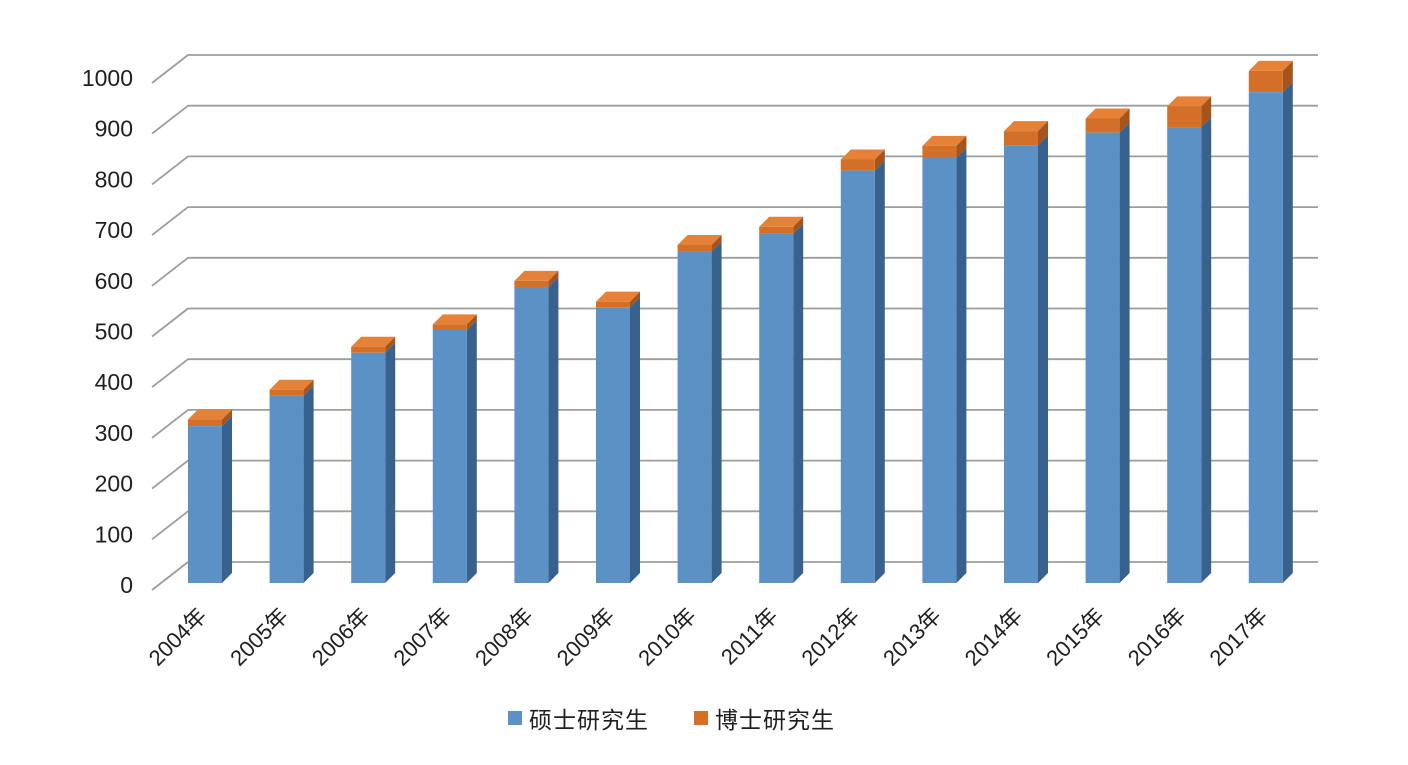 The height and width of the screenshot is (765, 1408). Describe the element at coordinates (879, 372) in the screenshot. I see `bar-2012年-master-side` at that location.